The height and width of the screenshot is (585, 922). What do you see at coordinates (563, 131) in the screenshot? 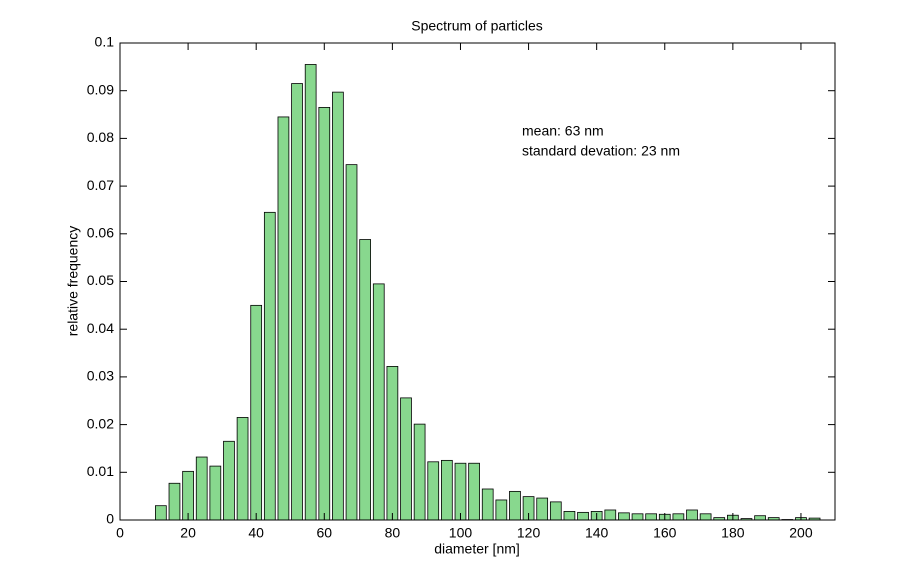
I see `annotation: mean: 63 nm` at bounding box center [563, 131].